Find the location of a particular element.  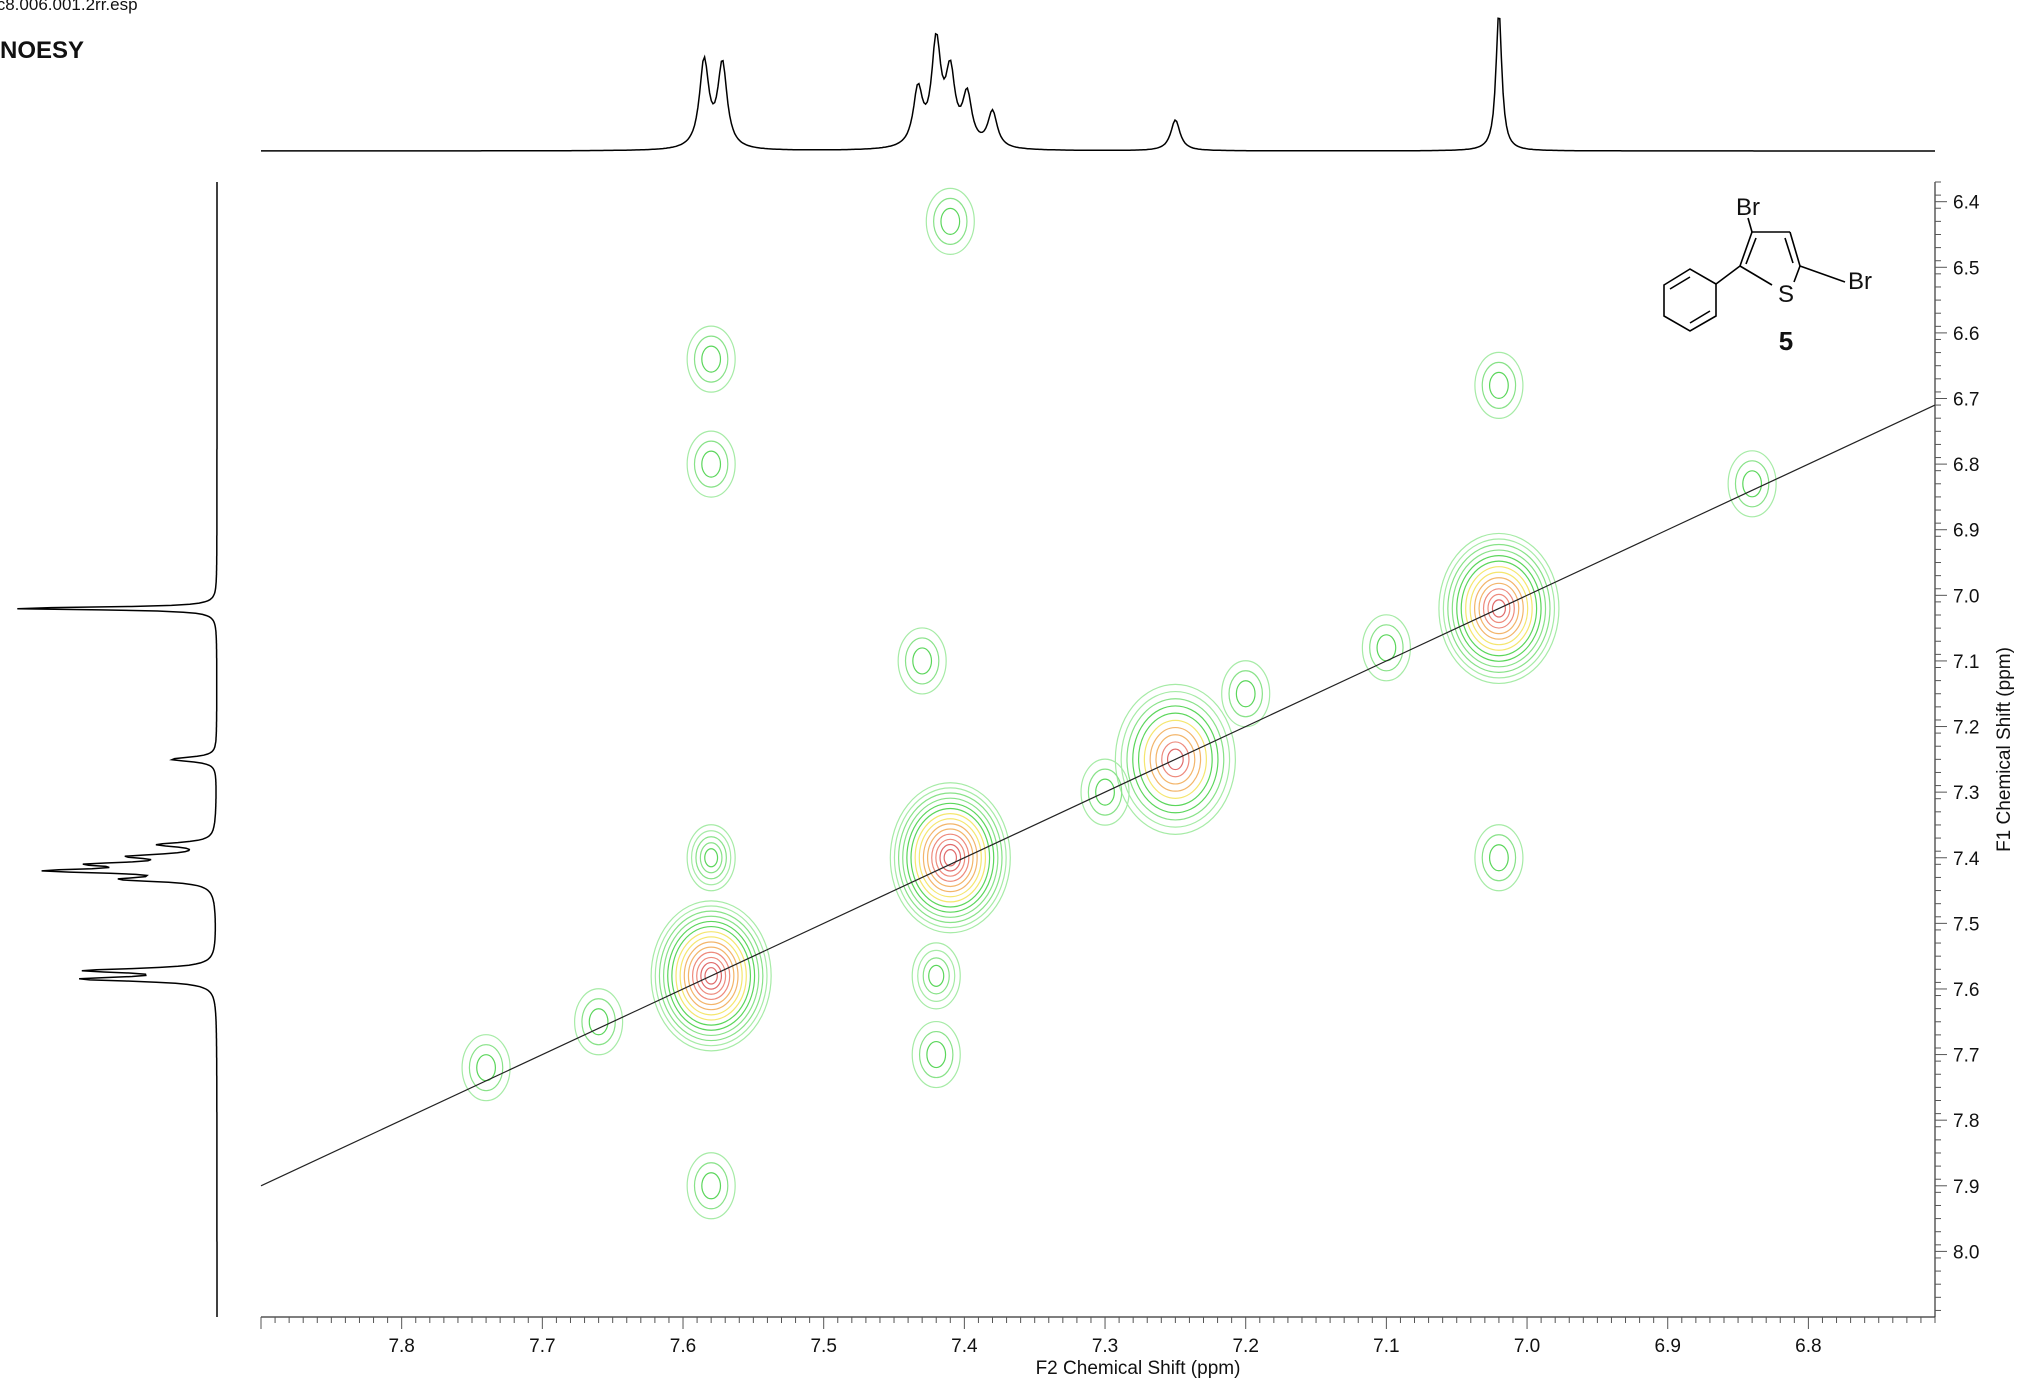

x-tick-label: 7.5 is located at coordinates (823, 1346).